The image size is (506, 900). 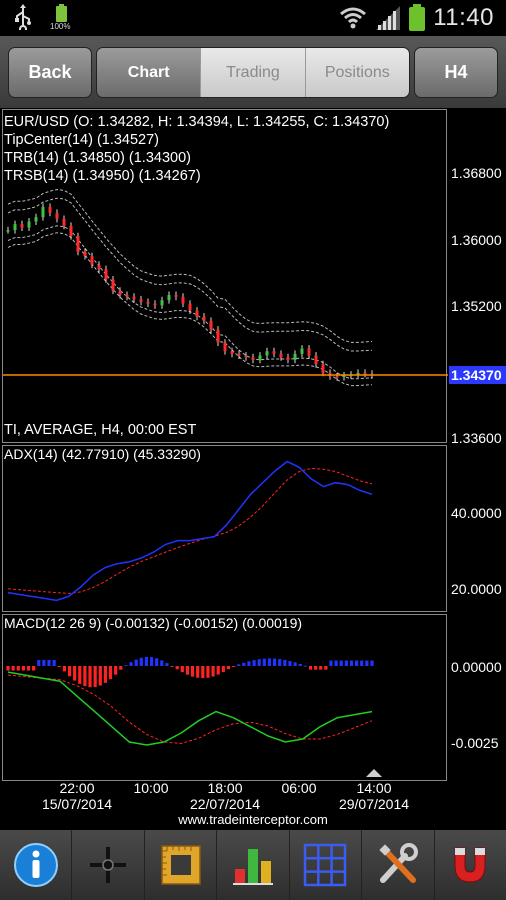 I want to click on back-button: Back, so click(x=50, y=72).